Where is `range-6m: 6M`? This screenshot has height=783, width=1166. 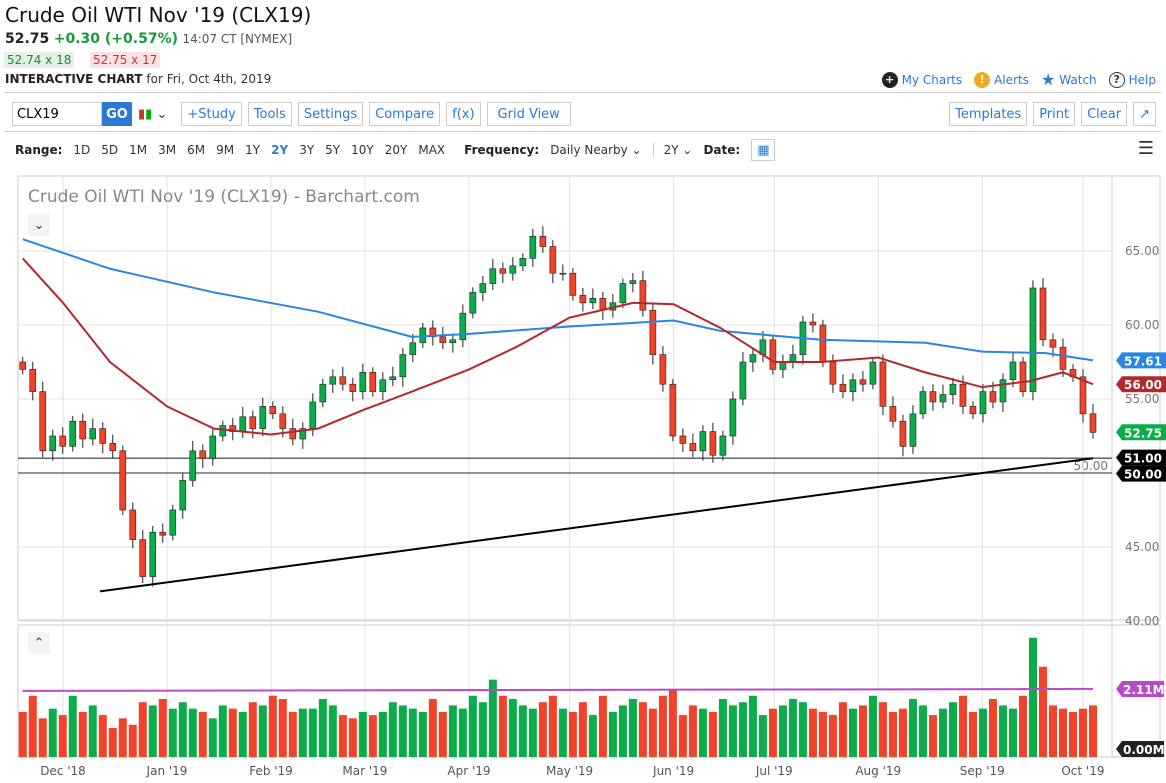 range-6m: 6M is located at coordinates (196, 150).